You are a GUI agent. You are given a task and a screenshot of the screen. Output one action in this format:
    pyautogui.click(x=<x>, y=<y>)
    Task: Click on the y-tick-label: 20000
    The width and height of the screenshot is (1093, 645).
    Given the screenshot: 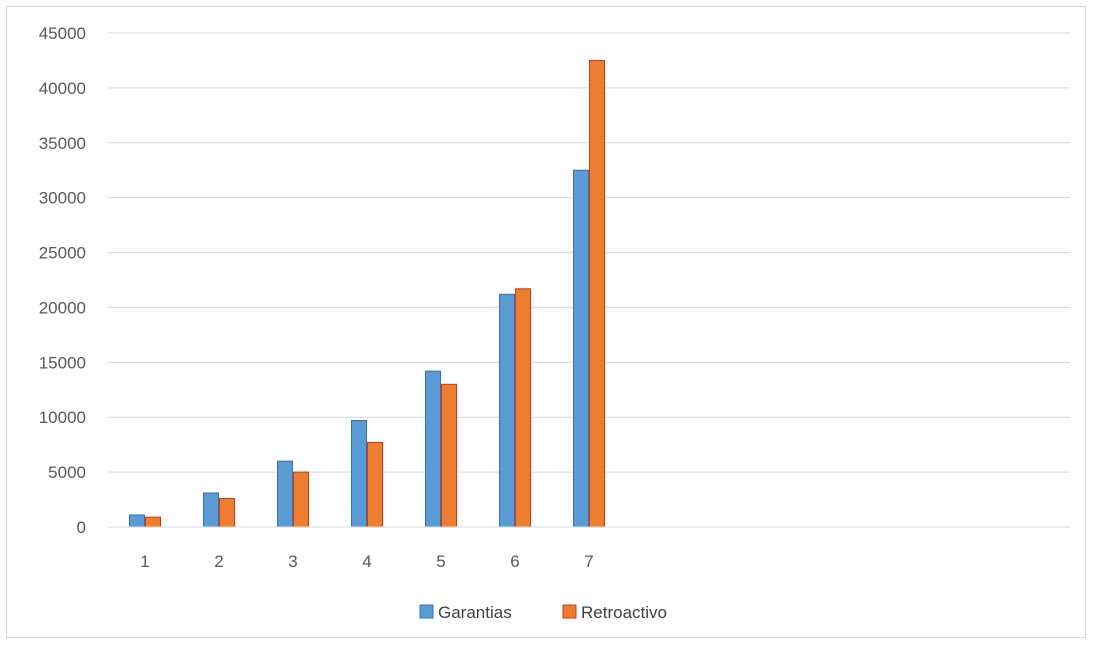 What is the action you would take?
    pyautogui.click(x=62, y=307)
    